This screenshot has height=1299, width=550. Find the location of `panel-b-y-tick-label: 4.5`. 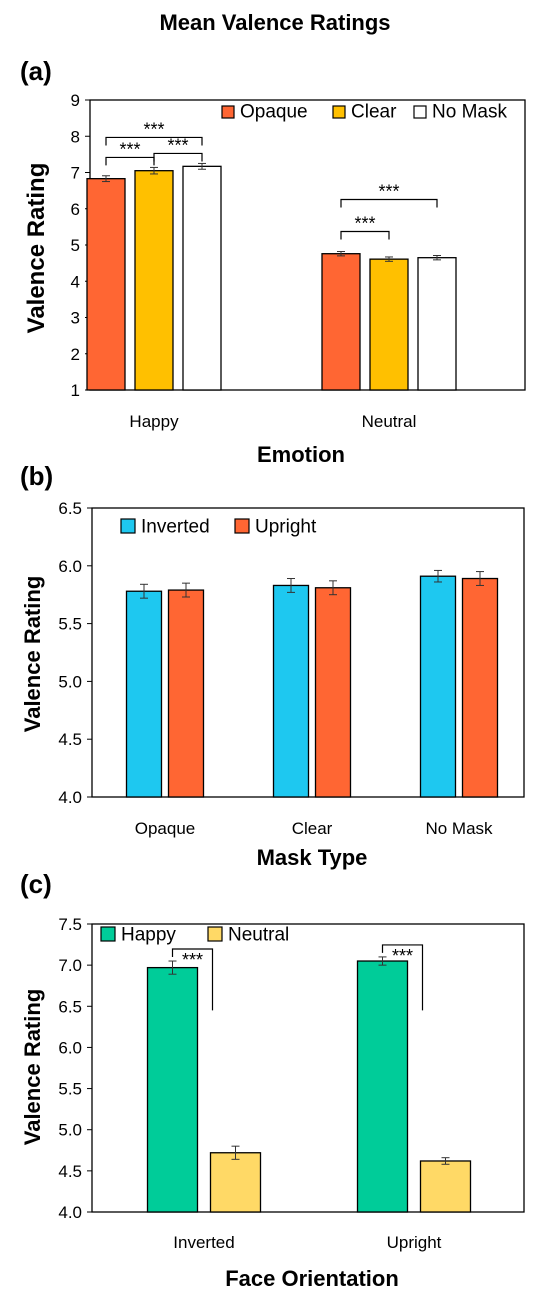

panel-b-y-tick-label: 4.5 is located at coordinates (70, 739).